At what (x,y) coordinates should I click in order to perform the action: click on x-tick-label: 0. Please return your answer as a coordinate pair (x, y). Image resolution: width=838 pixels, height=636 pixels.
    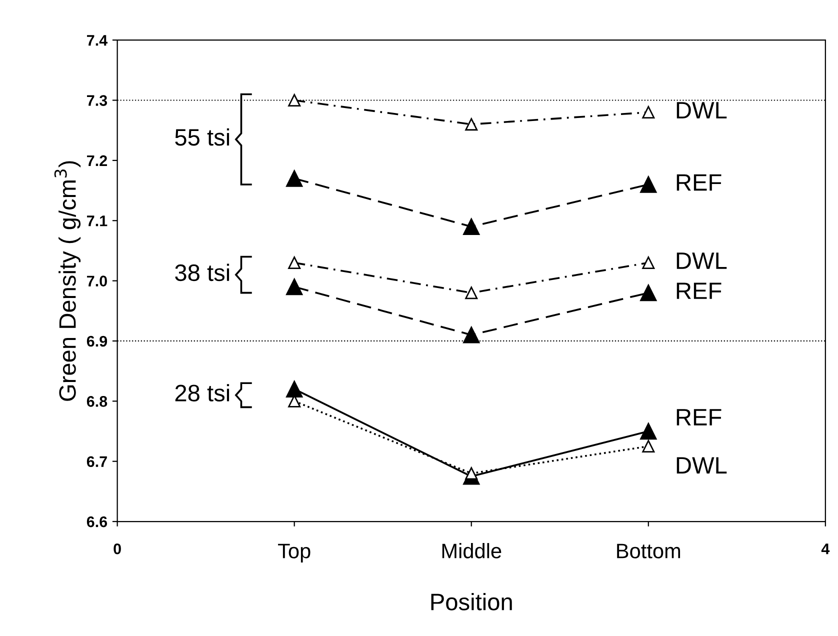
    Looking at the image, I should click on (117, 548).